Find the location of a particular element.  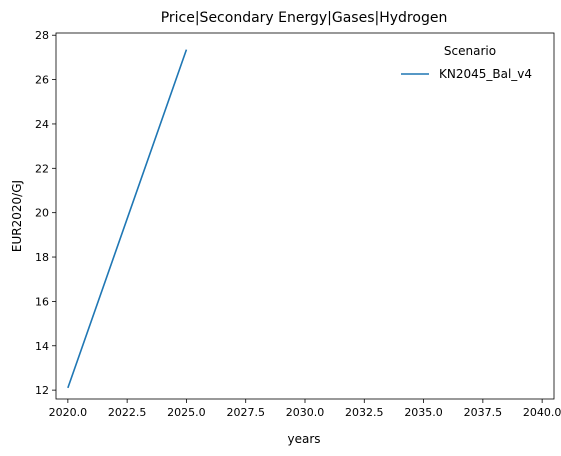

y-axis: 12 14 16 18 20 22 24 26 28 is located at coordinates (45, 213).